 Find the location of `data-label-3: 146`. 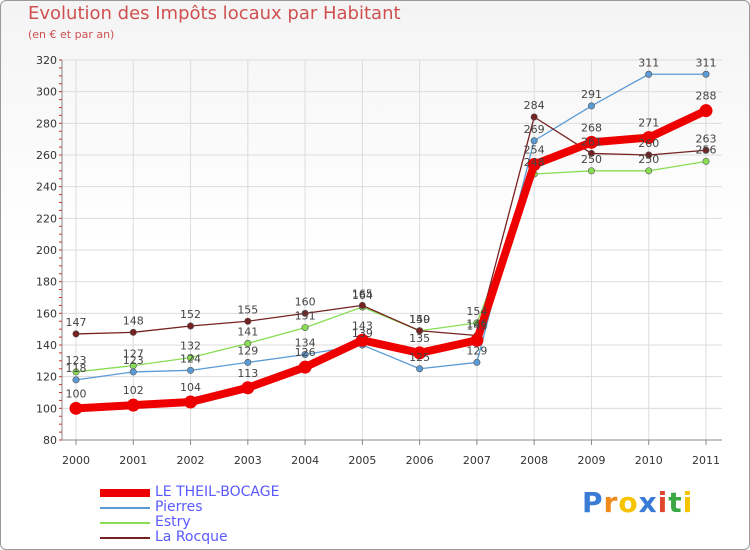

data-label-3: 146 is located at coordinates (476, 324).